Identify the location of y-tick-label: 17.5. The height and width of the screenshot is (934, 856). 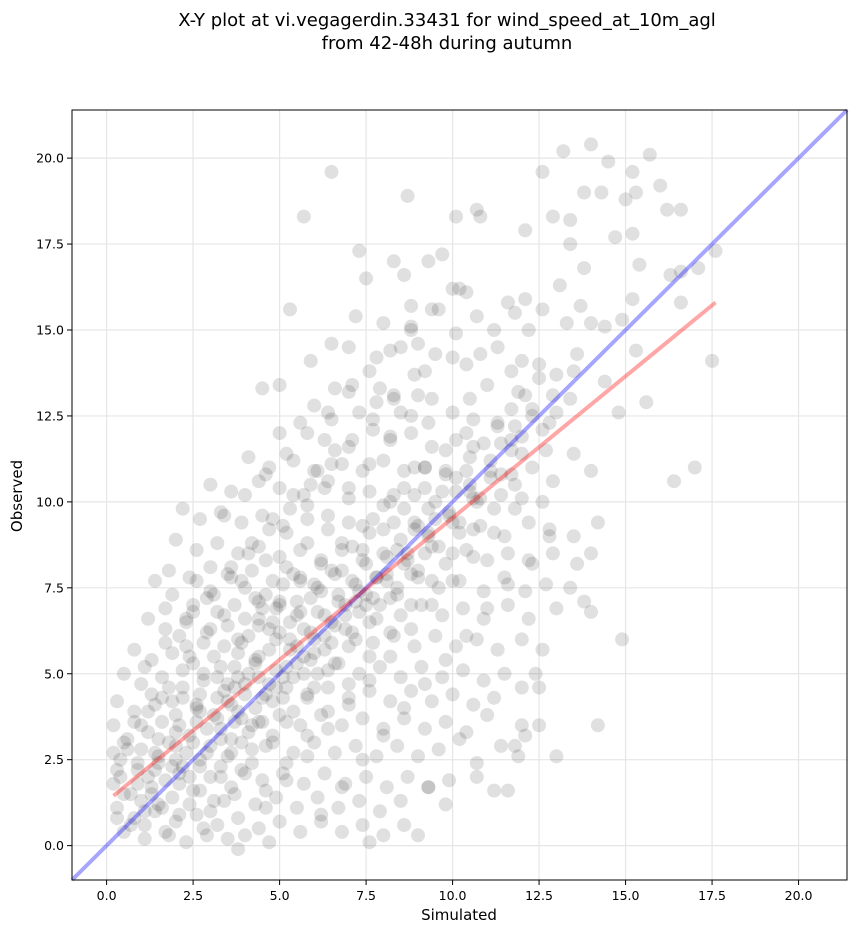
(50, 244).